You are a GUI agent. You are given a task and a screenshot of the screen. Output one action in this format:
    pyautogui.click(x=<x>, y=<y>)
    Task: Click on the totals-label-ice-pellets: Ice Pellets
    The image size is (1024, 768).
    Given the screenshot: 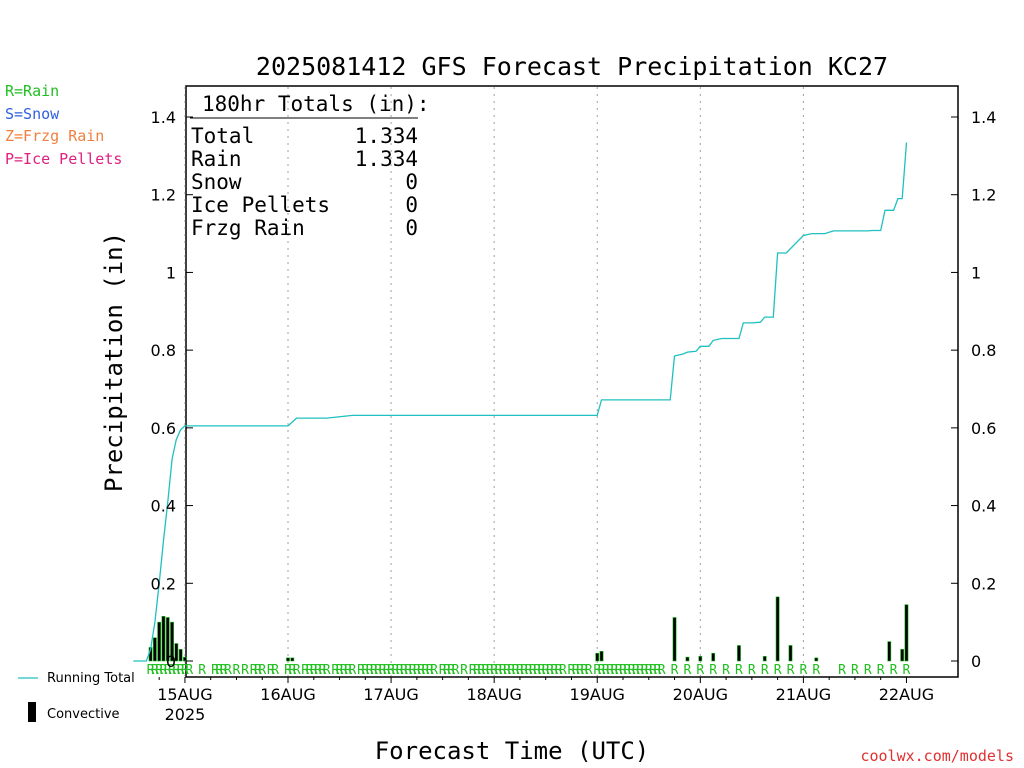 What is the action you would take?
    pyautogui.click(x=260, y=205)
    